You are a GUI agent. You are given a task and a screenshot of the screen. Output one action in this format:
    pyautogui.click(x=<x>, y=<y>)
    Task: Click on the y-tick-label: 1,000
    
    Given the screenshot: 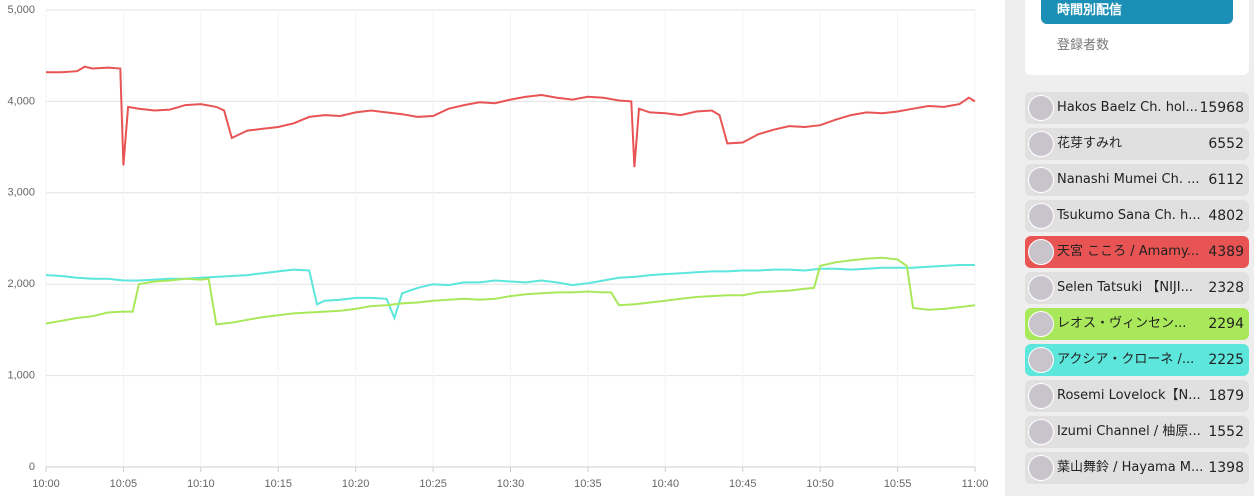 What is the action you would take?
    pyautogui.click(x=21, y=376)
    